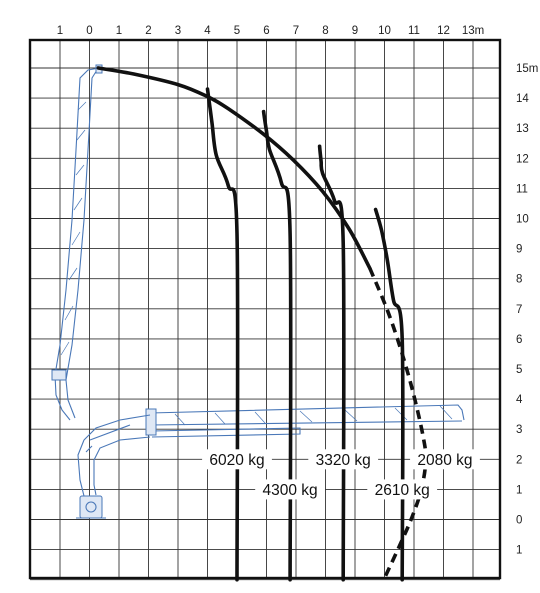 The height and width of the screenshot is (593, 540). I want to click on y-tick-label: 6, so click(519, 340).